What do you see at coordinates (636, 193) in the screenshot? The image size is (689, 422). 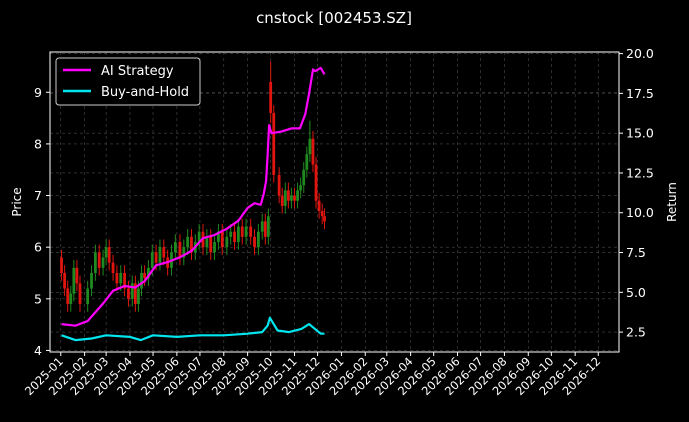 I see `y-axis-right: 2.5 5.0 7.5 10.0 12.5 15.0 17.5 20.0` at bounding box center [636, 193].